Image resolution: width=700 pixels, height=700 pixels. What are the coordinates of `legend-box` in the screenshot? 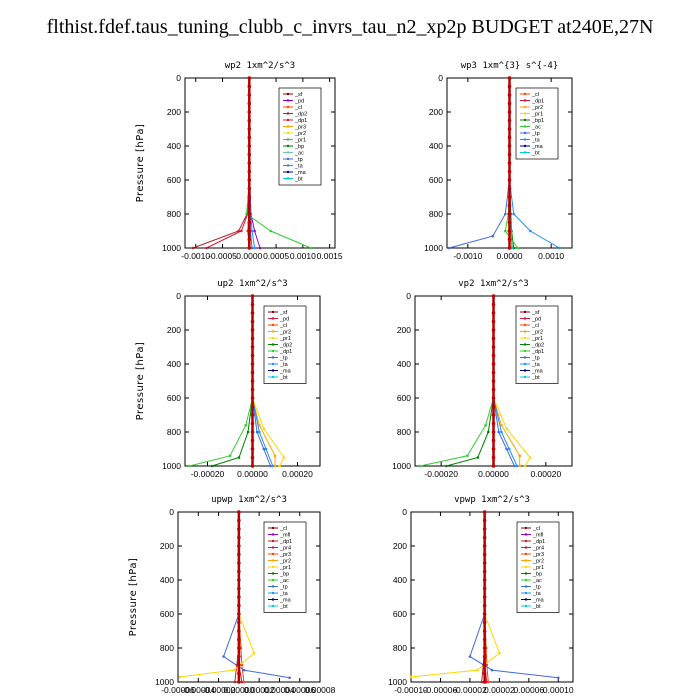 It's located at (537, 123).